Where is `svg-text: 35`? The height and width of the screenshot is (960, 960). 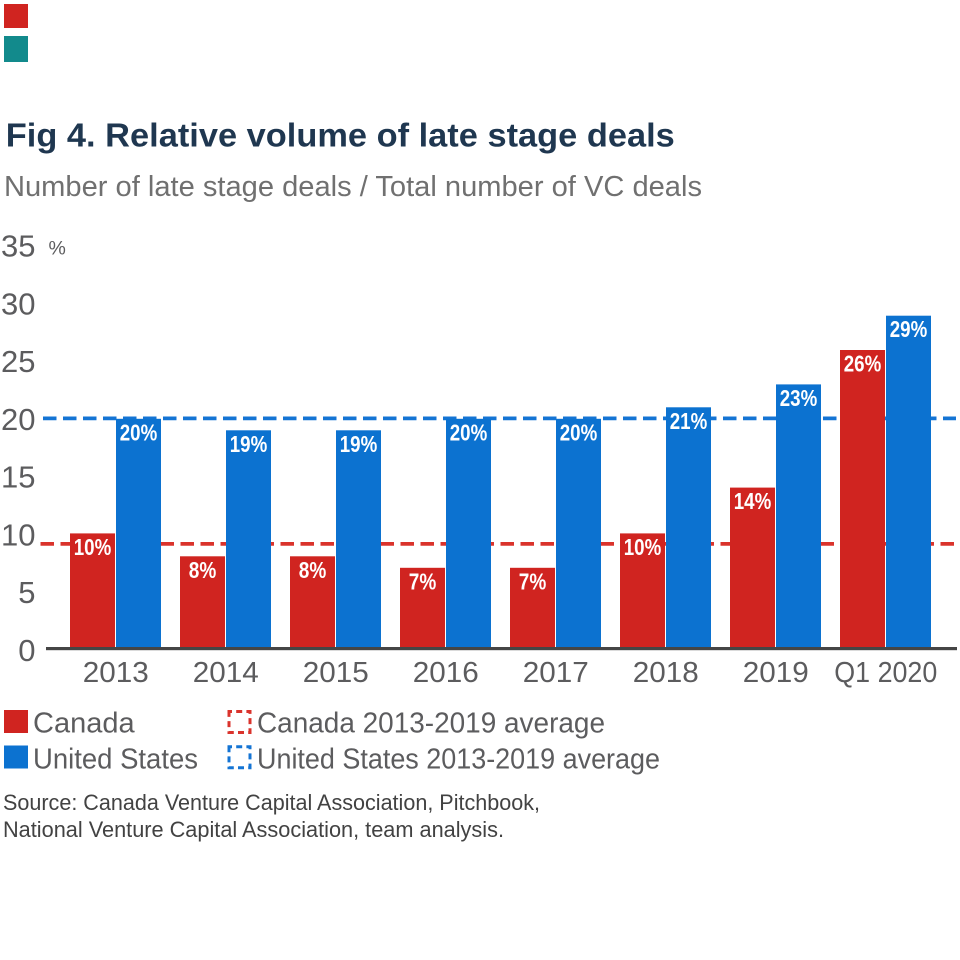
svg-text: 35 is located at coordinates (18, 246).